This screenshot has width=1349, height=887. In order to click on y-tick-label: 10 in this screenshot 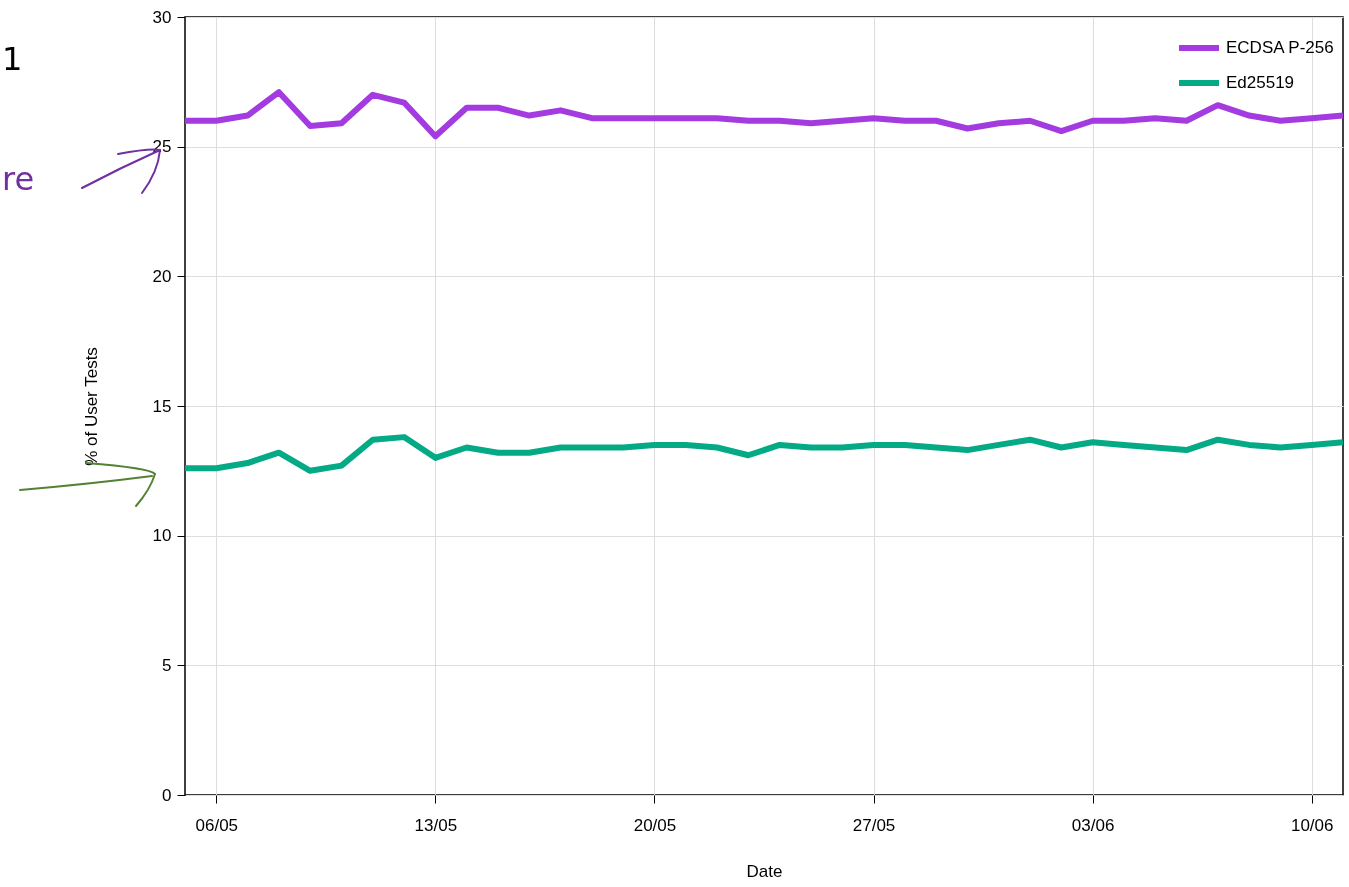, I will do `click(162, 536)`.